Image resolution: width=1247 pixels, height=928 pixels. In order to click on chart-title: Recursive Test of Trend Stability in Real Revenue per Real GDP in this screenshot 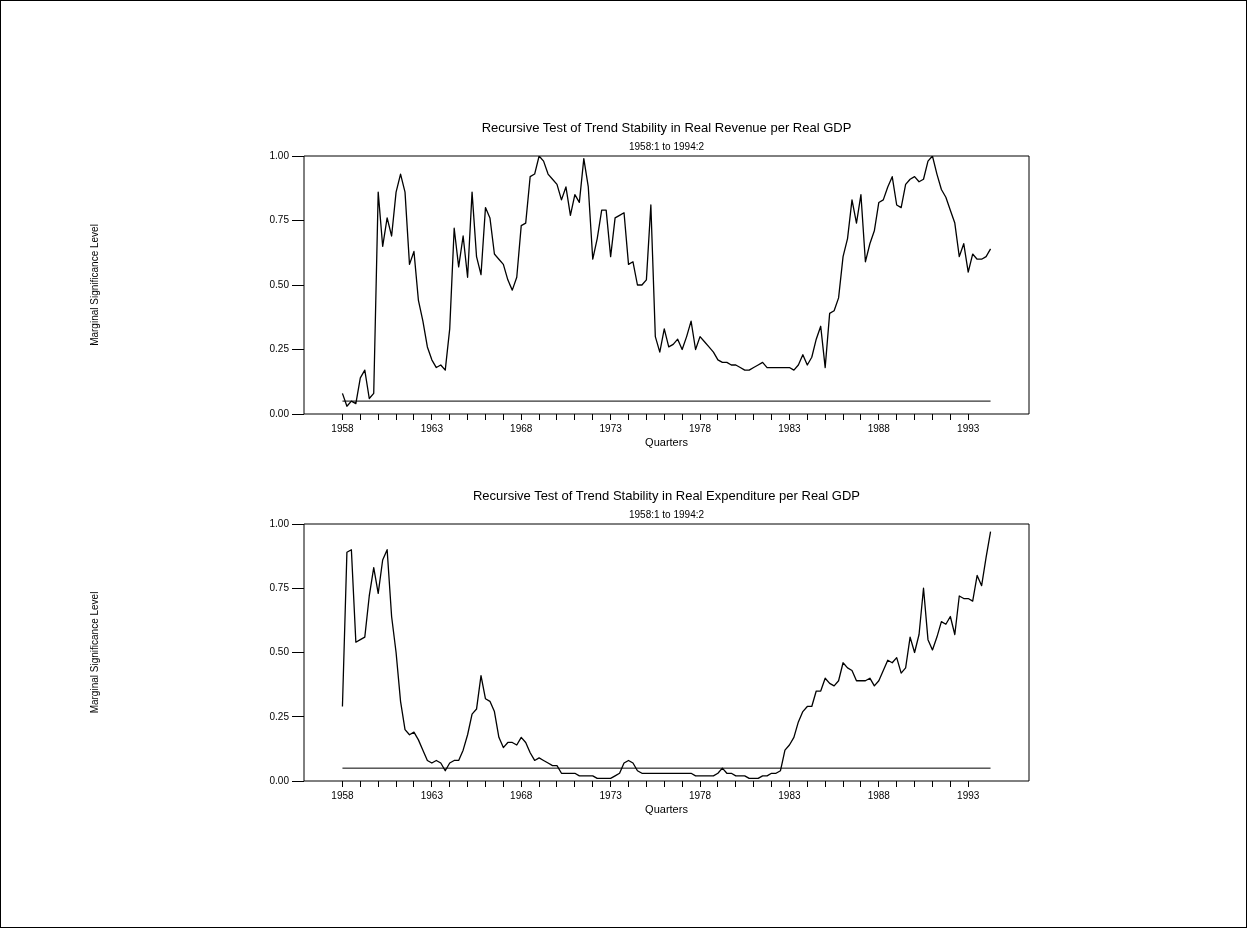, I will do `click(666, 127)`.